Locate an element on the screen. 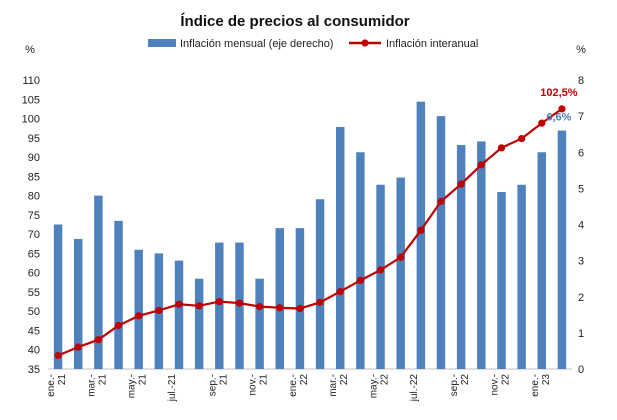 The width and height of the screenshot is (617, 420). left-tick-label: 85 is located at coordinates (34, 177).